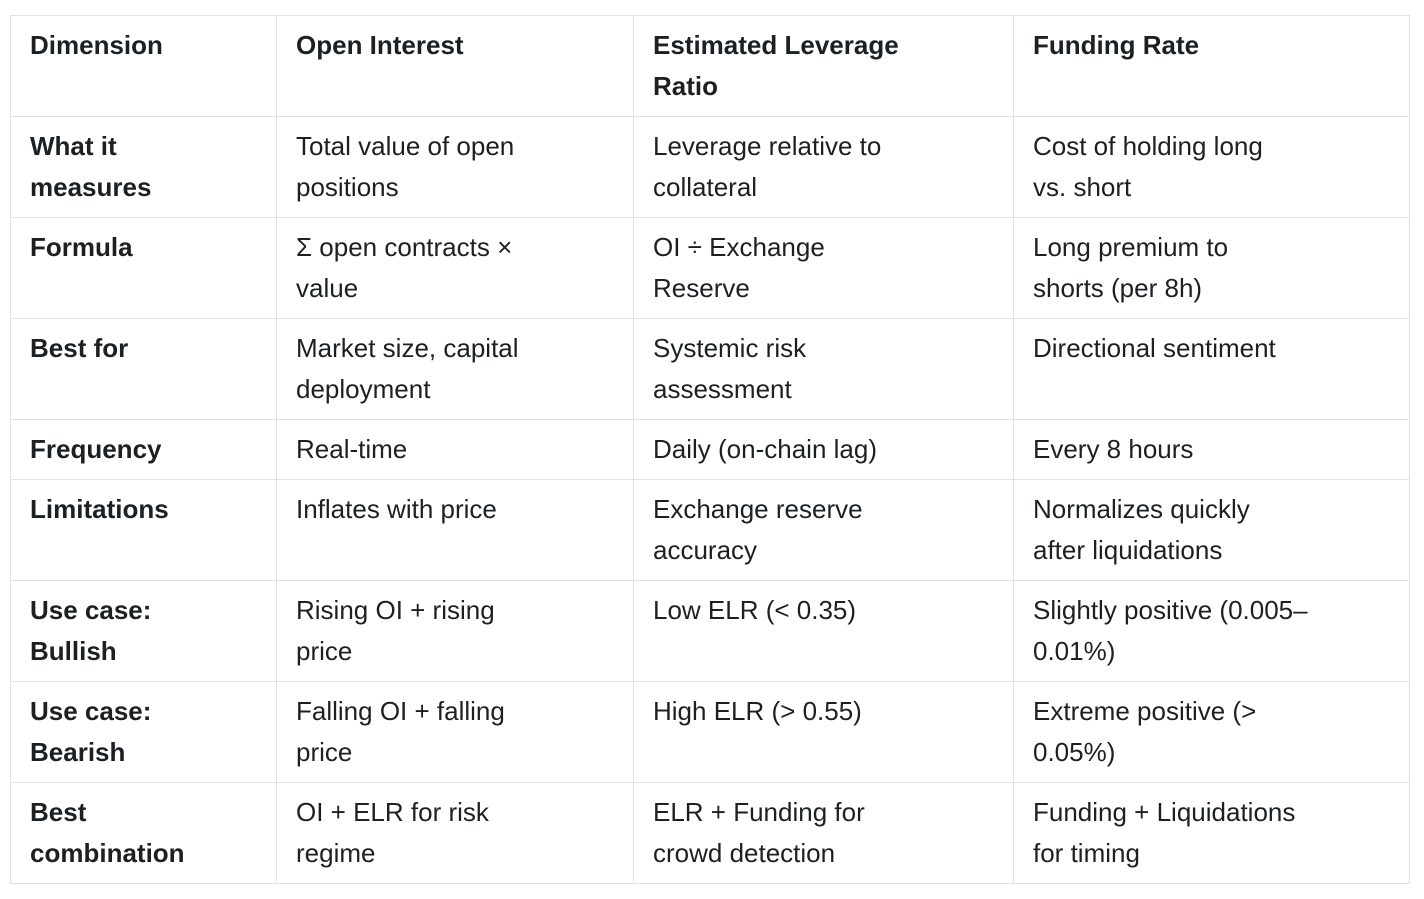 The height and width of the screenshot is (899, 1424). Describe the element at coordinates (823, 66) in the screenshot. I see `column-header-estimated-leverage-ratio: Estimated Leverage Ratio` at that location.